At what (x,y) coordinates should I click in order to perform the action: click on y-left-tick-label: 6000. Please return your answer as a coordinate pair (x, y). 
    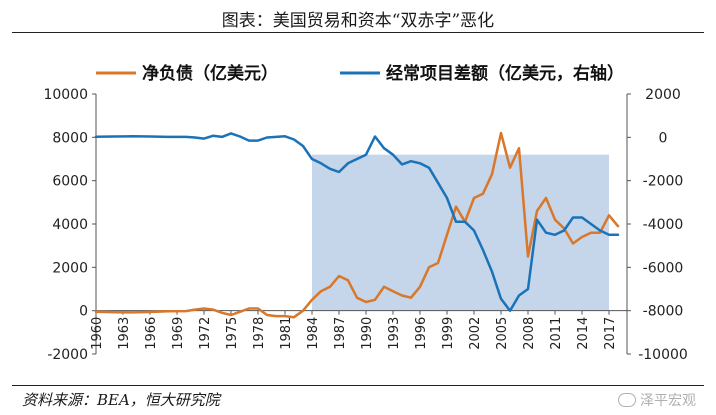
    Looking at the image, I should click on (70, 182).